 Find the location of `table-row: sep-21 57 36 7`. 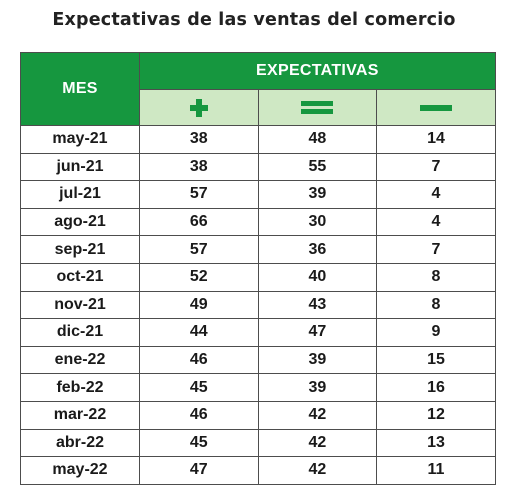

table-row: sep-21 57 36 7 is located at coordinates (258, 249).